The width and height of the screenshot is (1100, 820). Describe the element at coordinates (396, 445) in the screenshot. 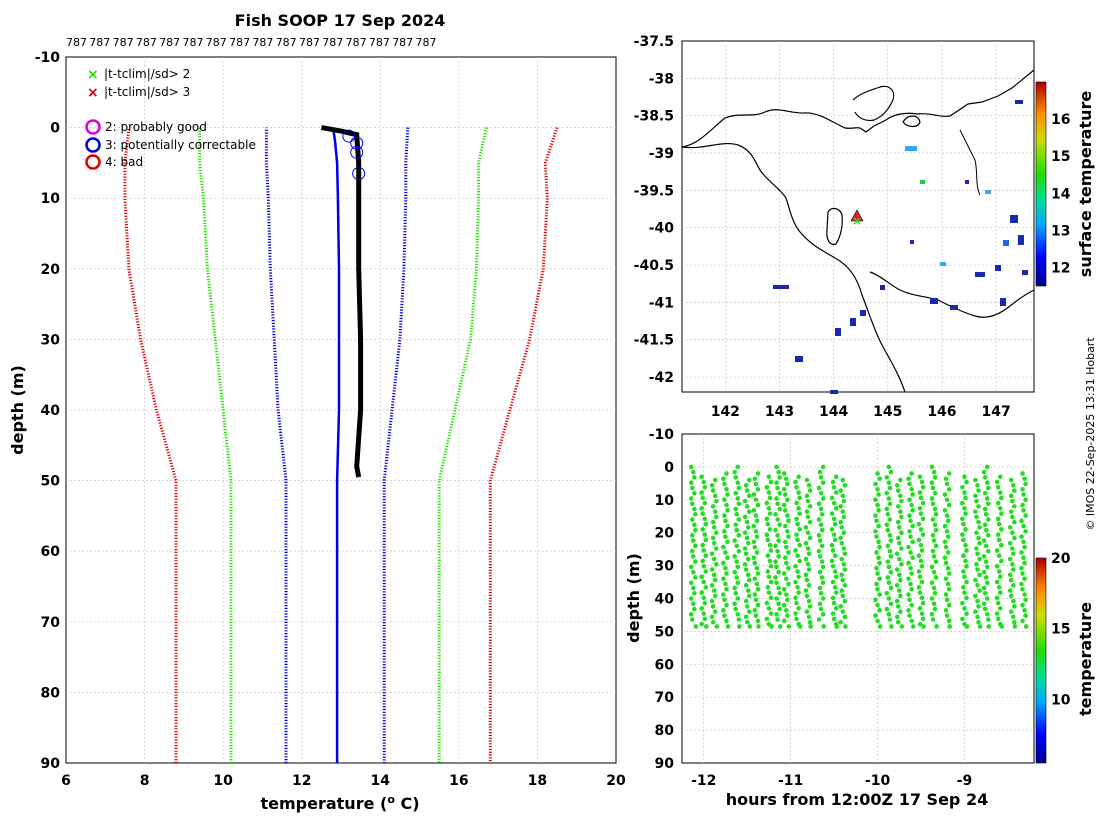

I see `profile-line-clim+1sd` at that location.